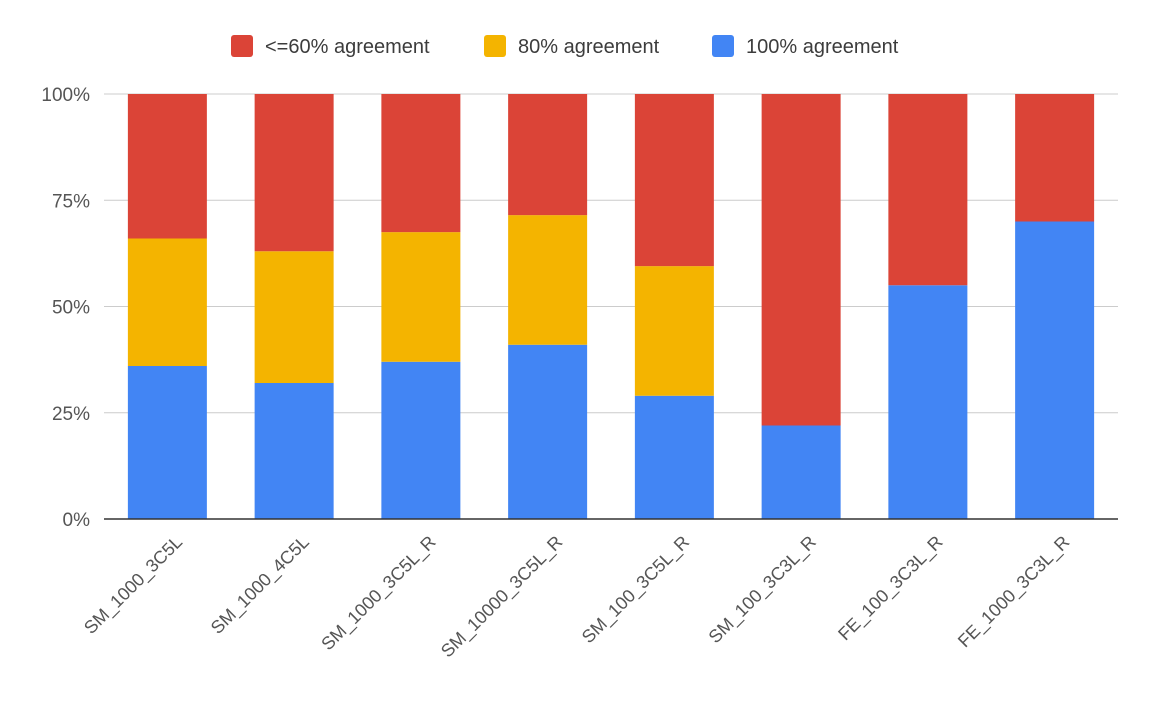  I want to click on y-tick-label: 25%, so click(71, 414).